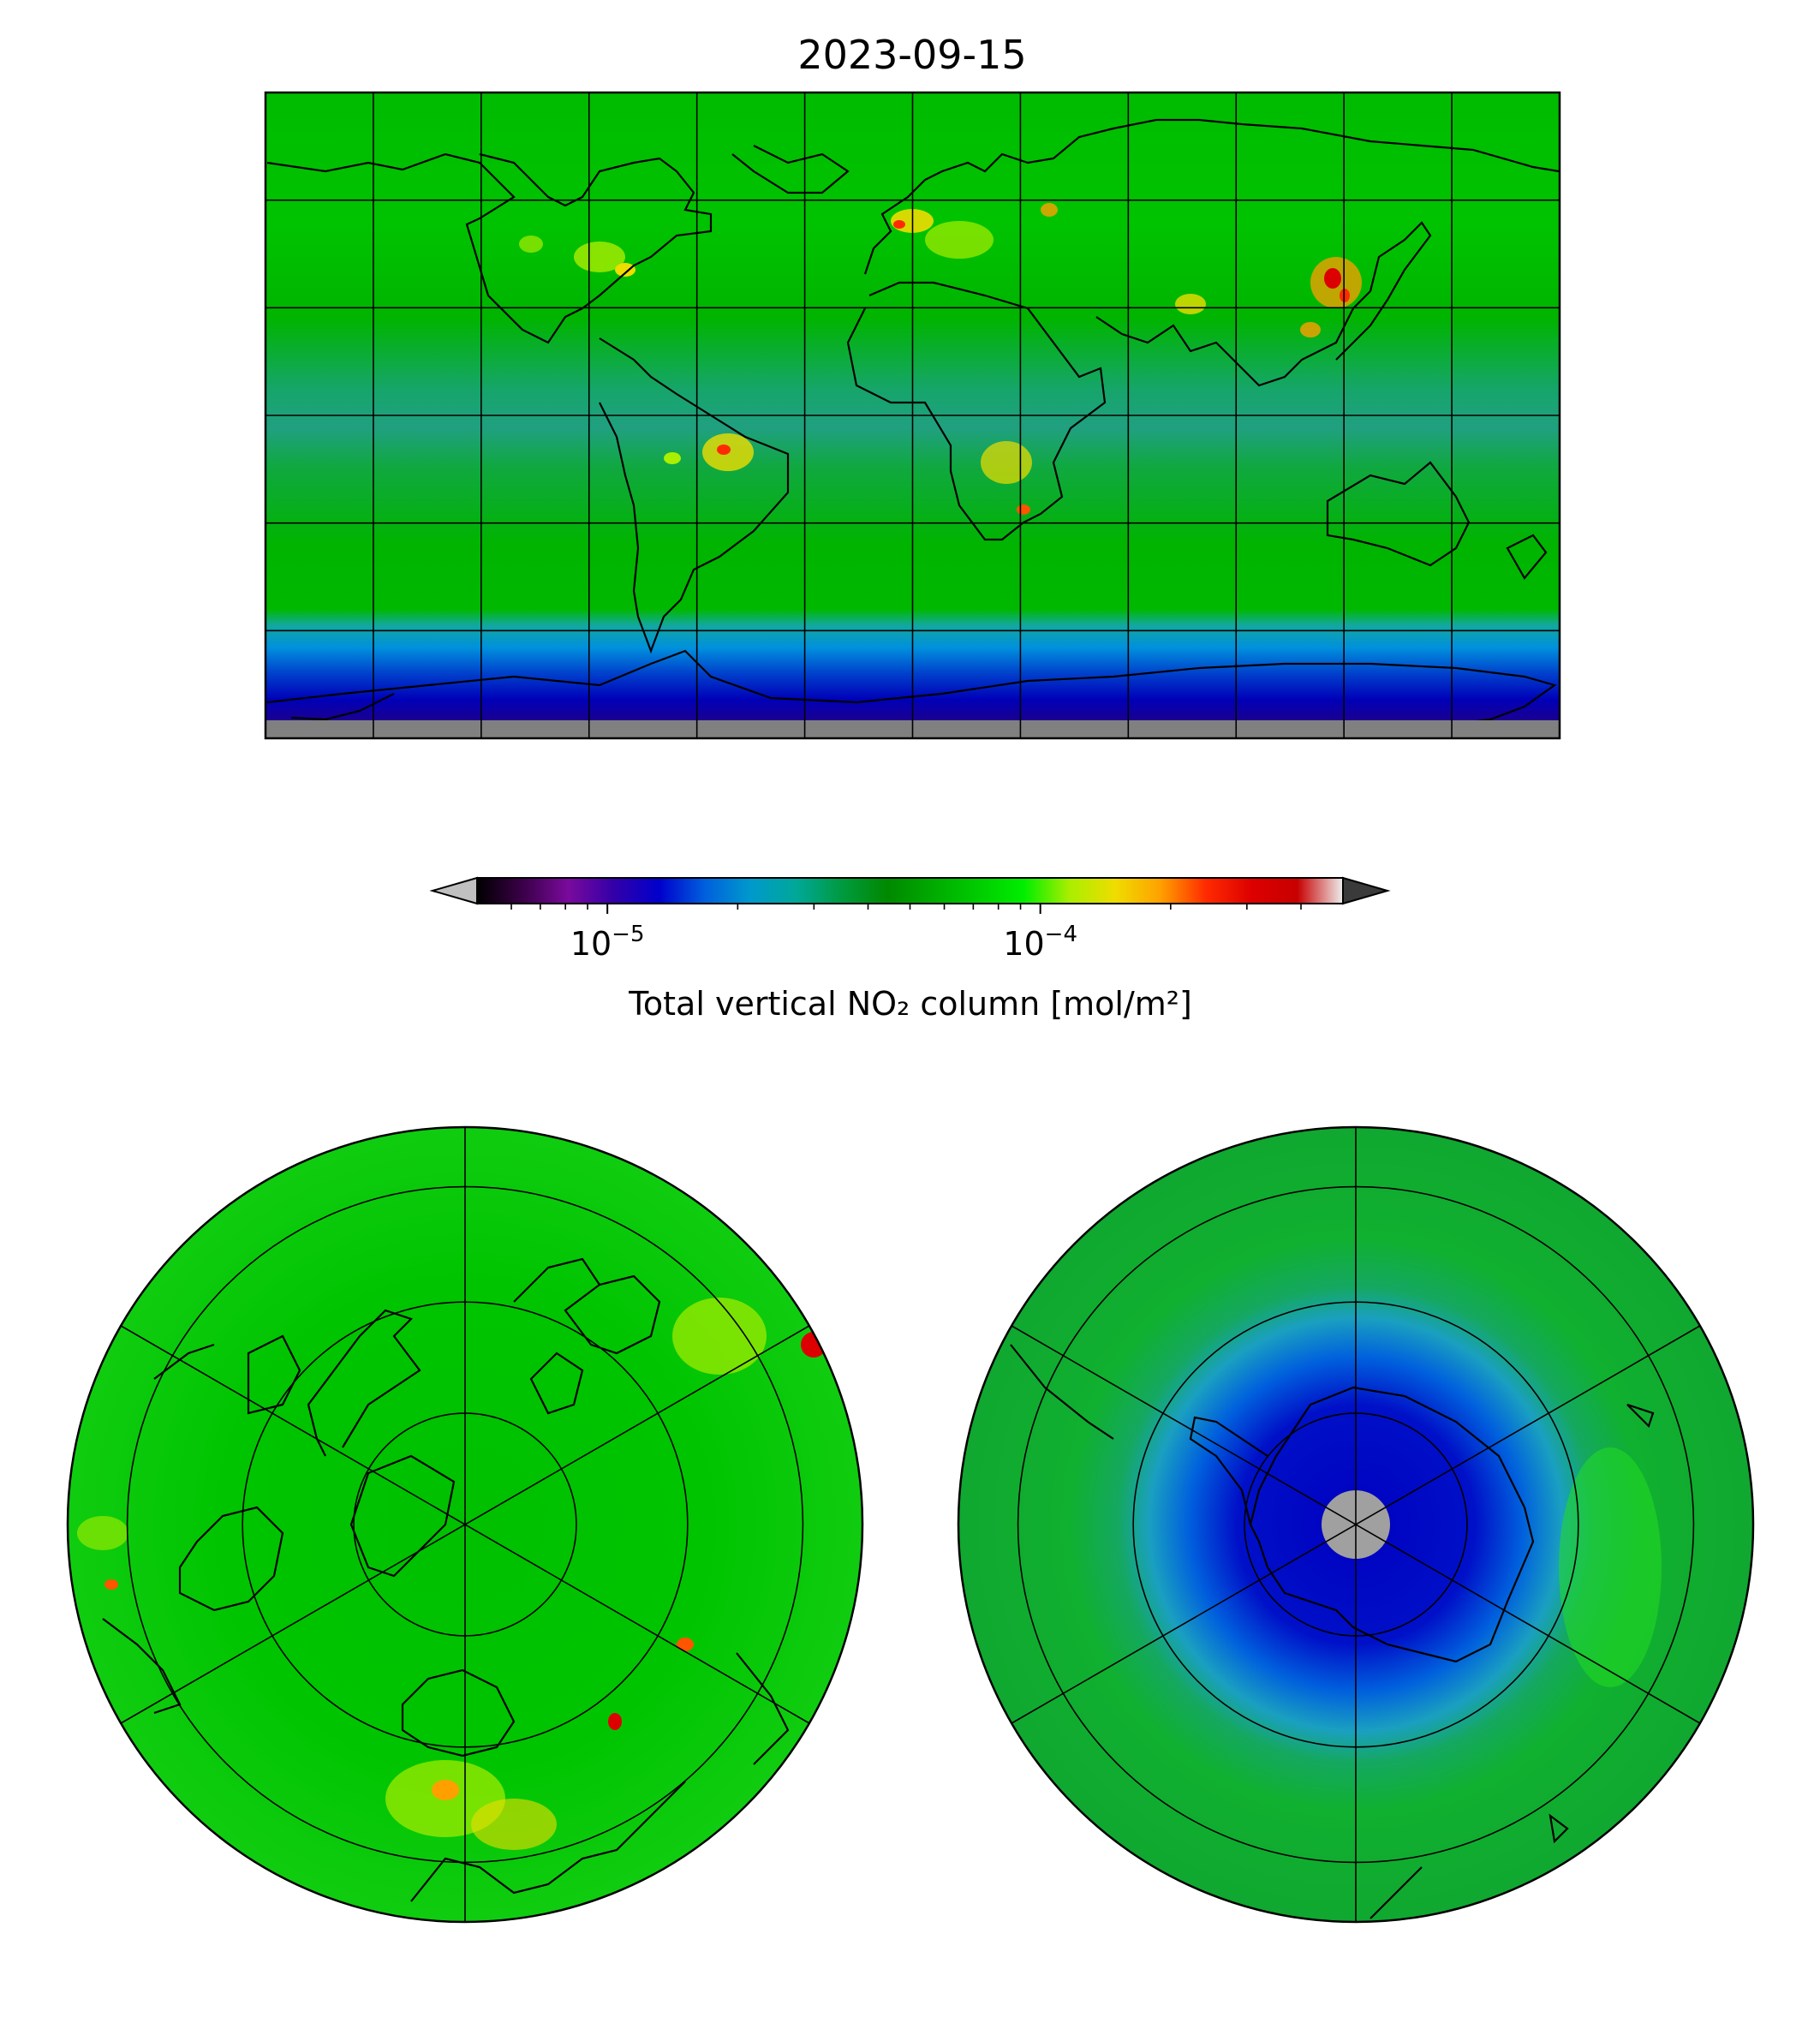 This screenshot has width=1820, height=2023. What do you see at coordinates (911, 55) in the screenshot?
I see `figure-title: 2023-09-15` at bounding box center [911, 55].